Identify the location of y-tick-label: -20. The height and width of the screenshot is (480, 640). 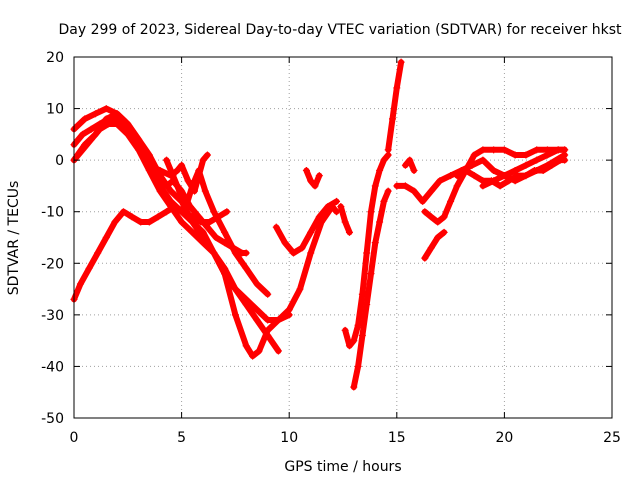
(52, 264).